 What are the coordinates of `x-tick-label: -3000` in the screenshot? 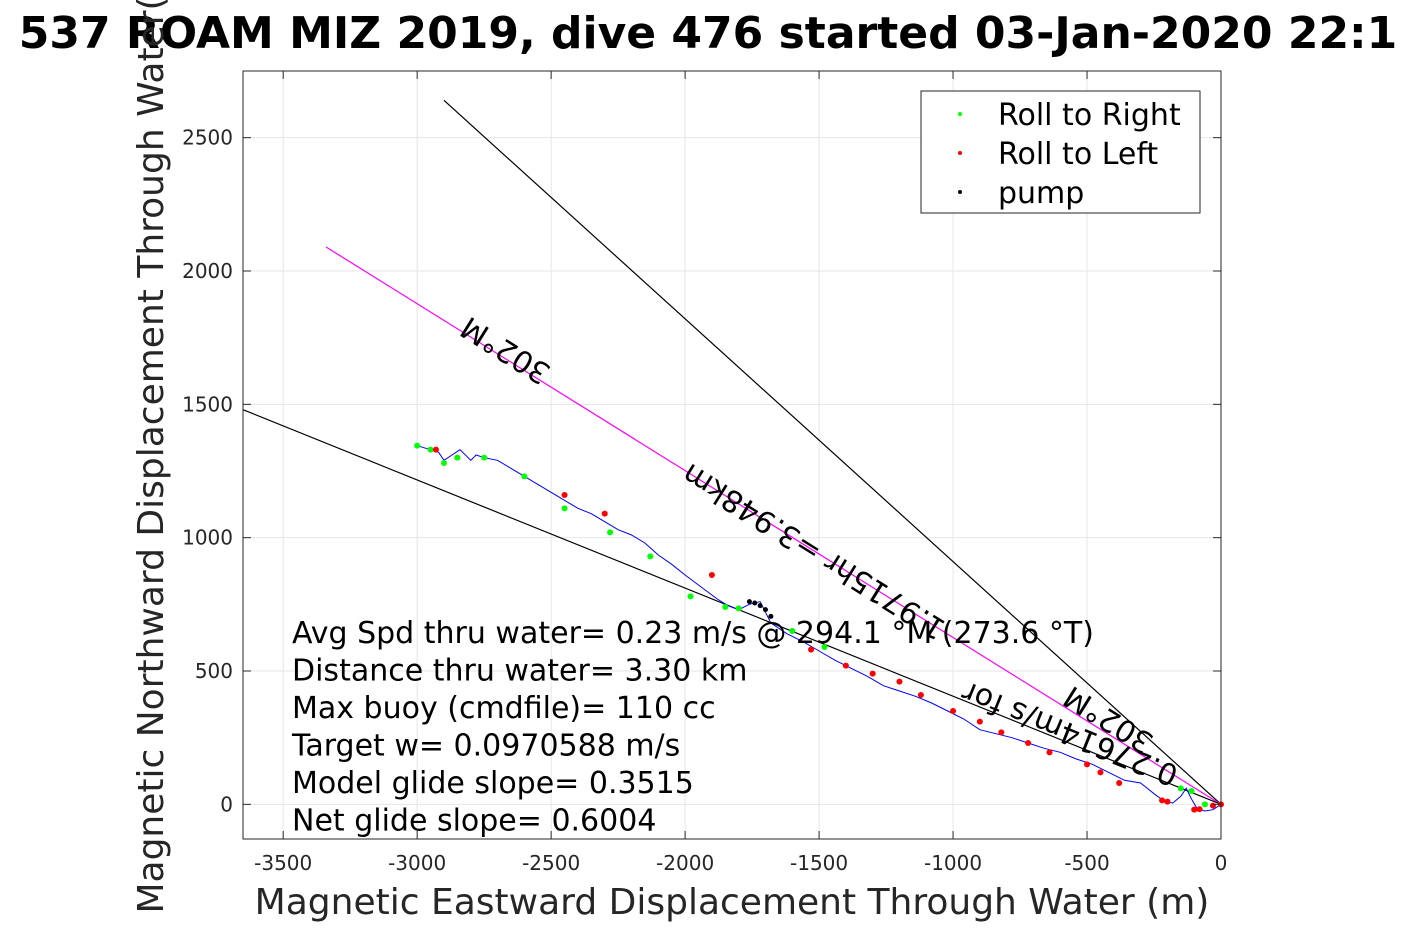 It's located at (417, 863).